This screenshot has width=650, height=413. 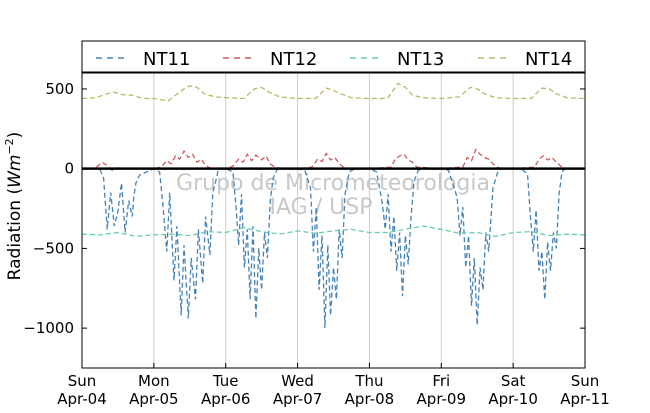 What do you see at coordinates (370, 399) in the screenshot?
I see `x-tick-date-4: Apr-08` at bounding box center [370, 399].